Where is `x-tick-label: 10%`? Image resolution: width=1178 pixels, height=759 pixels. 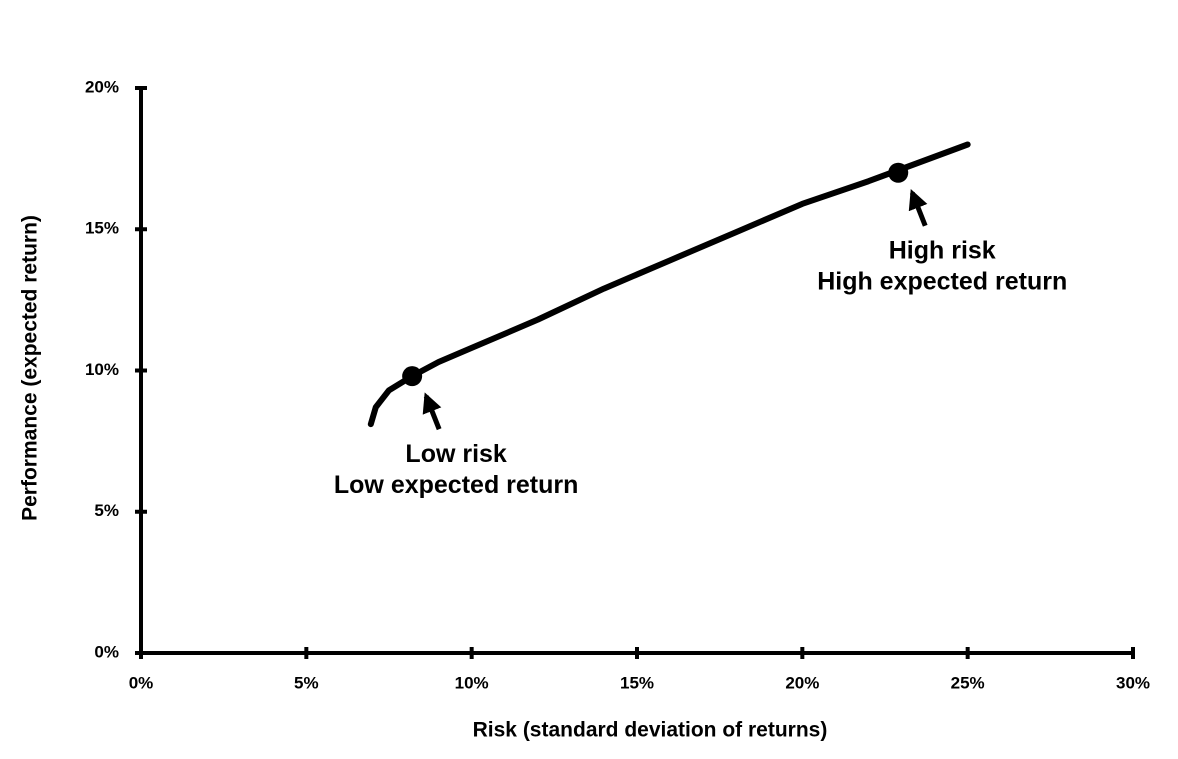 x-tick-label: 10% is located at coordinates (472, 682).